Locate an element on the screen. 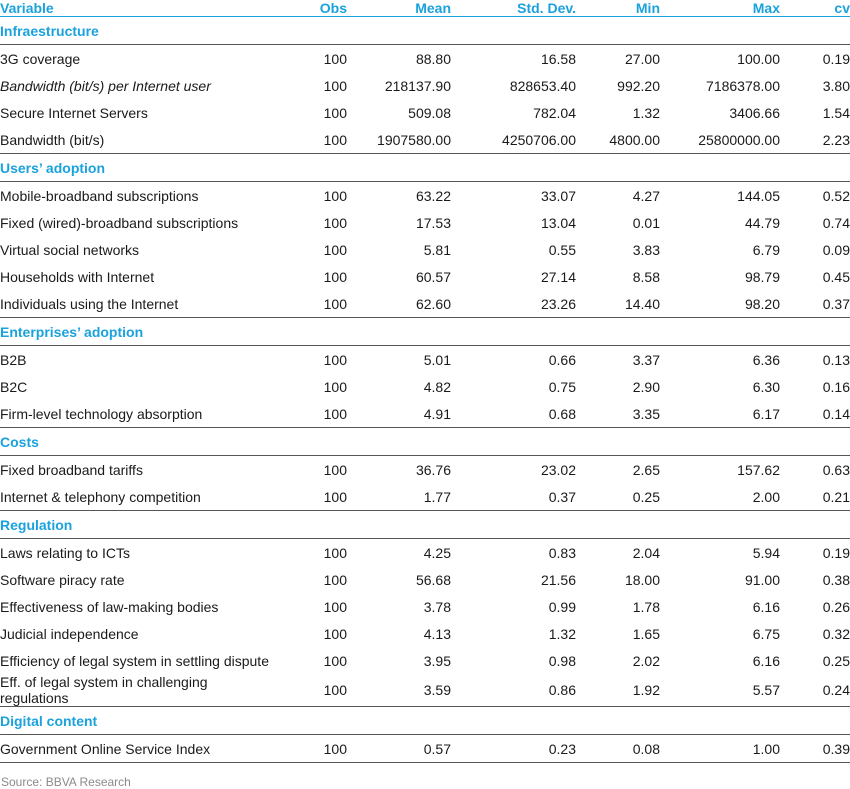 This screenshot has width=850, height=789. cell-max: 6.75 is located at coordinates (766, 633).